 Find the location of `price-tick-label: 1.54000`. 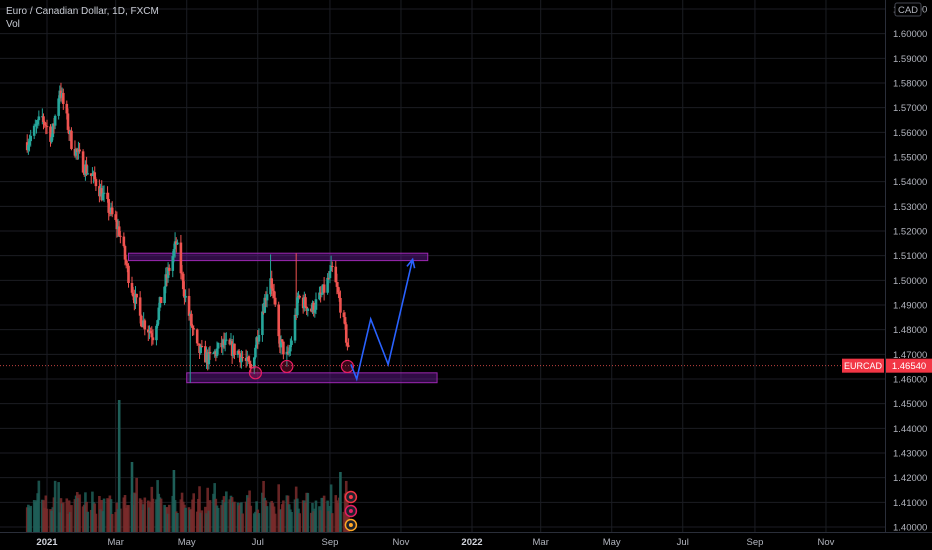

price-tick-label: 1.54000 is located at coordinates (910, 182).